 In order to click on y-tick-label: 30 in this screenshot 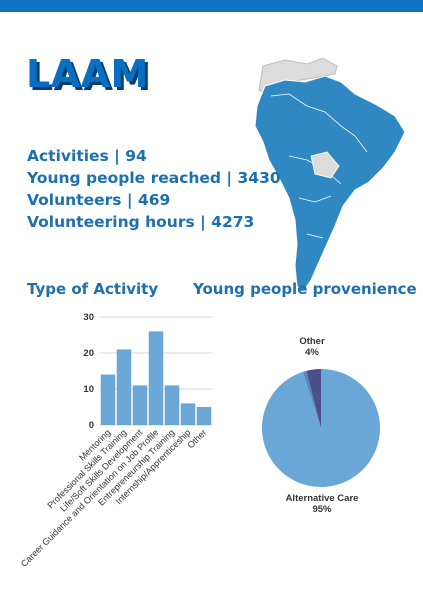, I will do `click(88, 317)`.